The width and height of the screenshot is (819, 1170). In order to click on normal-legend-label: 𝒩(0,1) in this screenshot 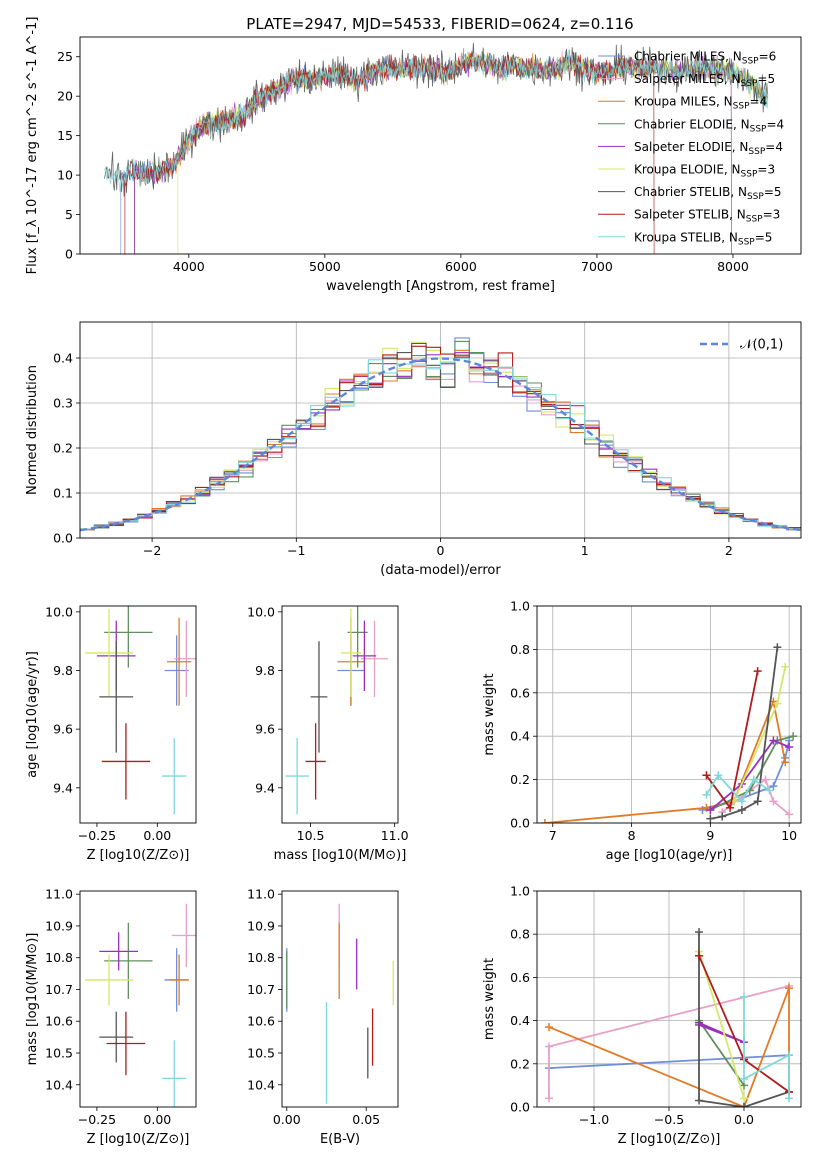, I will do `click(761, 345)`.